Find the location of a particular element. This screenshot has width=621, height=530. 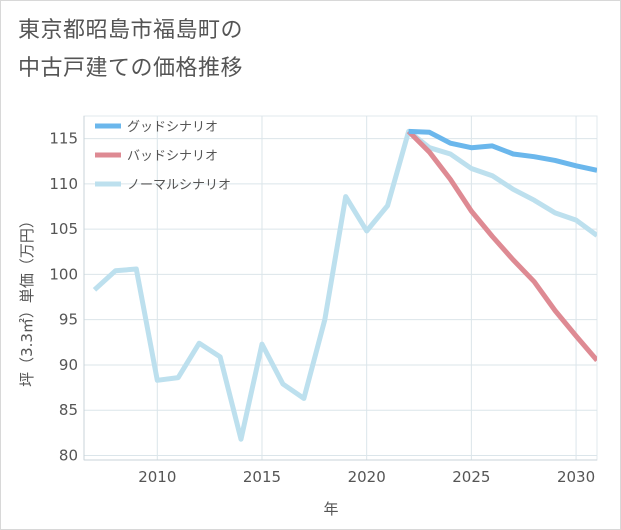

y-axis-title: 坪（3.3㎡）単価（万円） is located at coordinates (27, 300).